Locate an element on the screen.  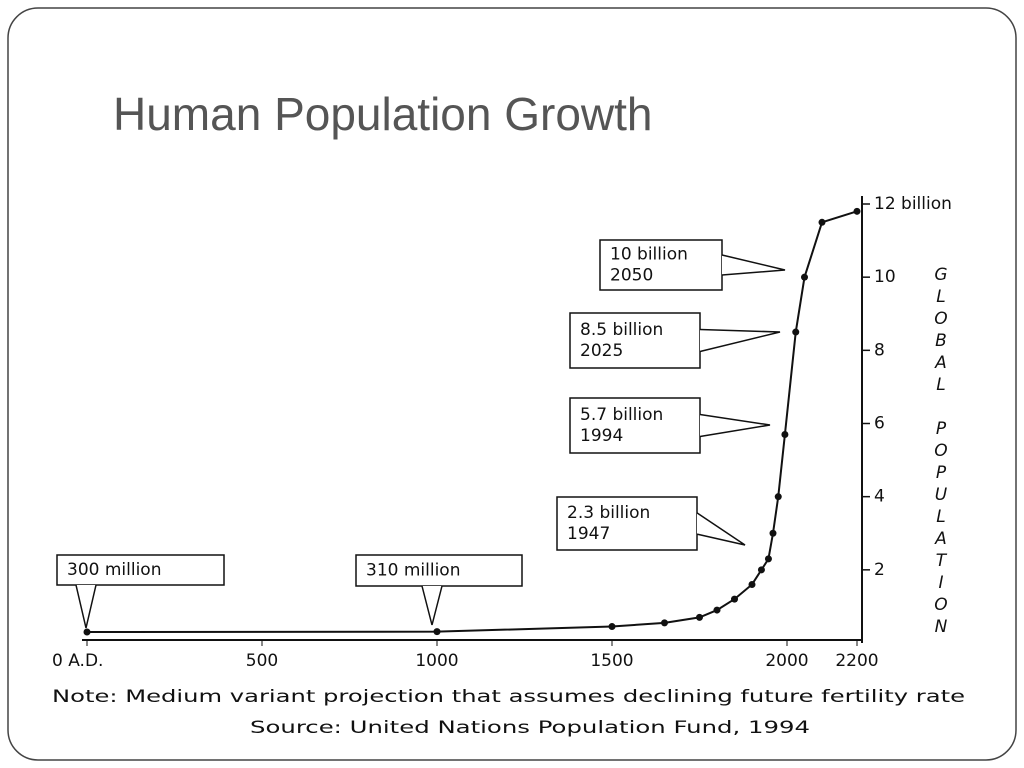
callout: 300 million is located at coordinates (140, 591).